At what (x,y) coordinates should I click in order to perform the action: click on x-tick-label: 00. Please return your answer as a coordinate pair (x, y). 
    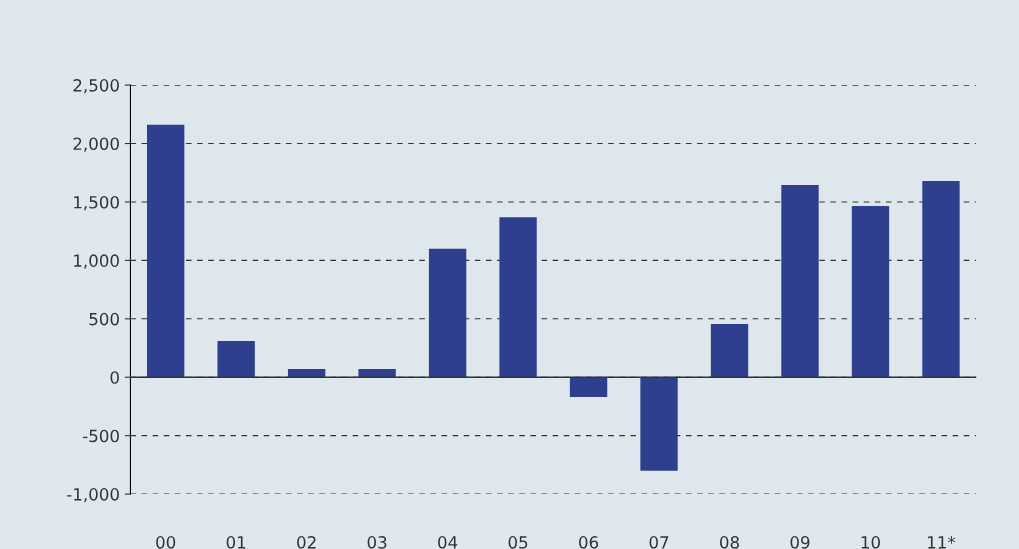
    Looking at the image, I should click on (166, 542).